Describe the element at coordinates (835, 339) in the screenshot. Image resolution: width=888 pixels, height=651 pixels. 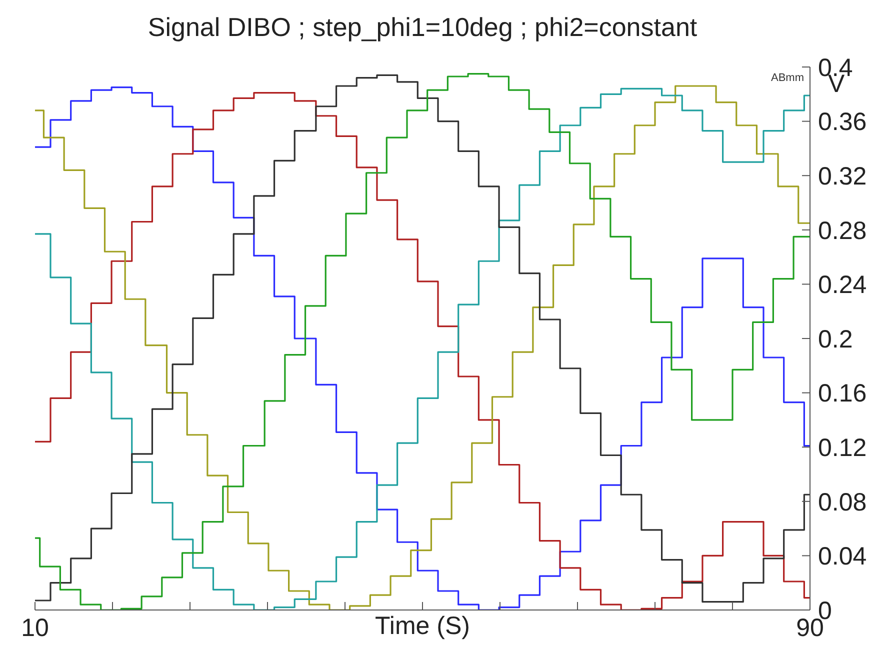
I see `y-tick-label: 0.2` at that location.